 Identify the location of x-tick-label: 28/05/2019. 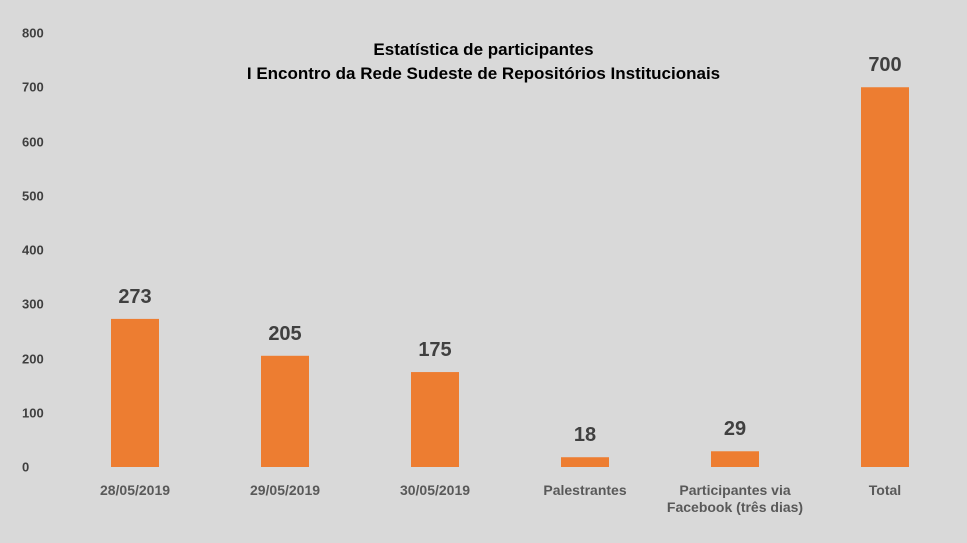
(135, 490).